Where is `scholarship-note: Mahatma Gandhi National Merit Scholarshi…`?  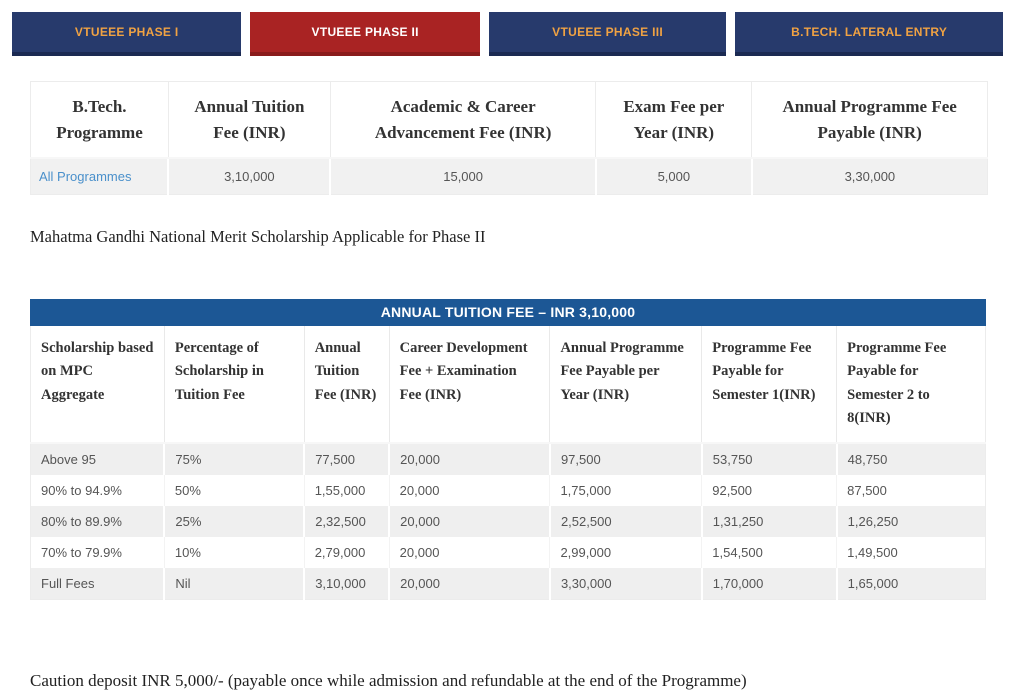
scholarship-note: Mahatma Gandhi National Merit Scholarshi… is located at coordinates (258, 236).